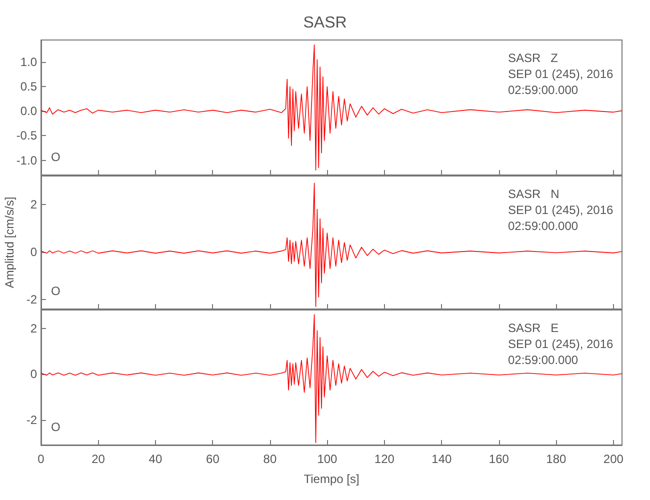 The image size is (650, 500). What do you see at coordinates (27, 135) in the screenshot?
I see `y-tick-label: -0.5` at bounding box center [27, 135].